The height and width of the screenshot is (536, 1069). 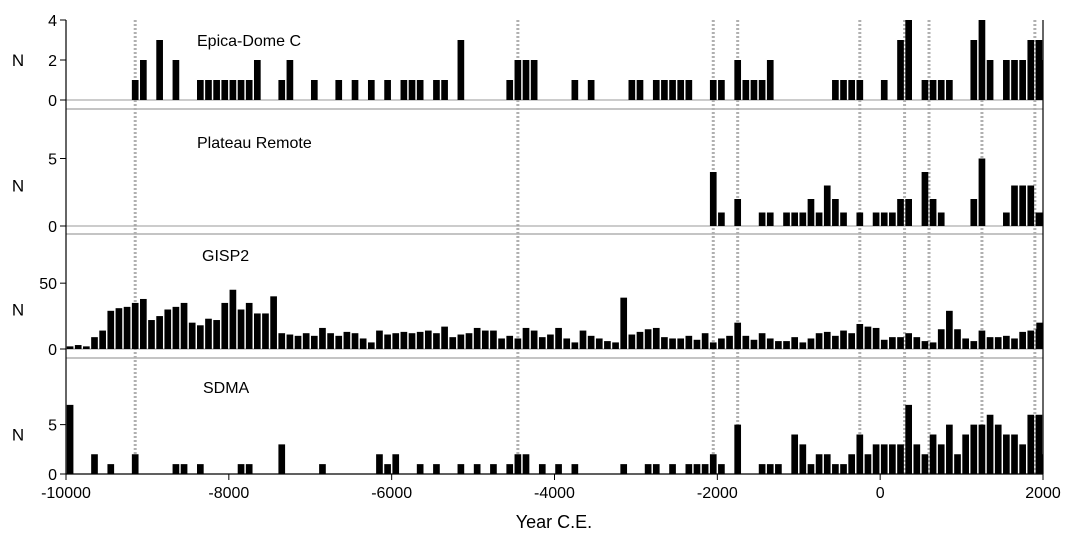 What do you see at coordinates (254, 143) in the screenshot?
I see `panel-title: Plateau Remote` at bounding box center [254, 143].